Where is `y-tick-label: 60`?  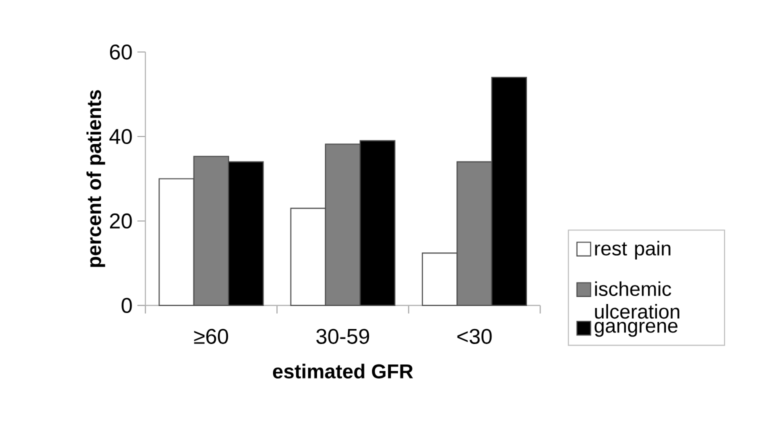 y-tick-label: 60 is located at coordinates (121, 52).